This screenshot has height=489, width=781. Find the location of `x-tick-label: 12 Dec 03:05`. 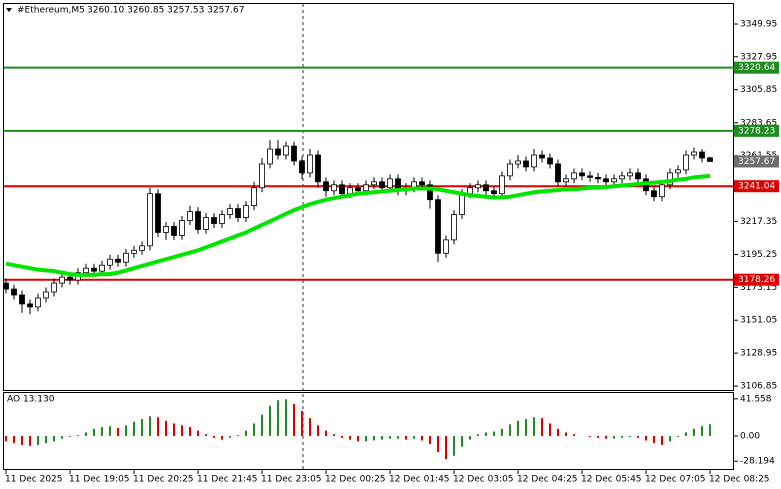

x-tick-label: 12 Dec 03:05 is located at coordinates (483, 480).